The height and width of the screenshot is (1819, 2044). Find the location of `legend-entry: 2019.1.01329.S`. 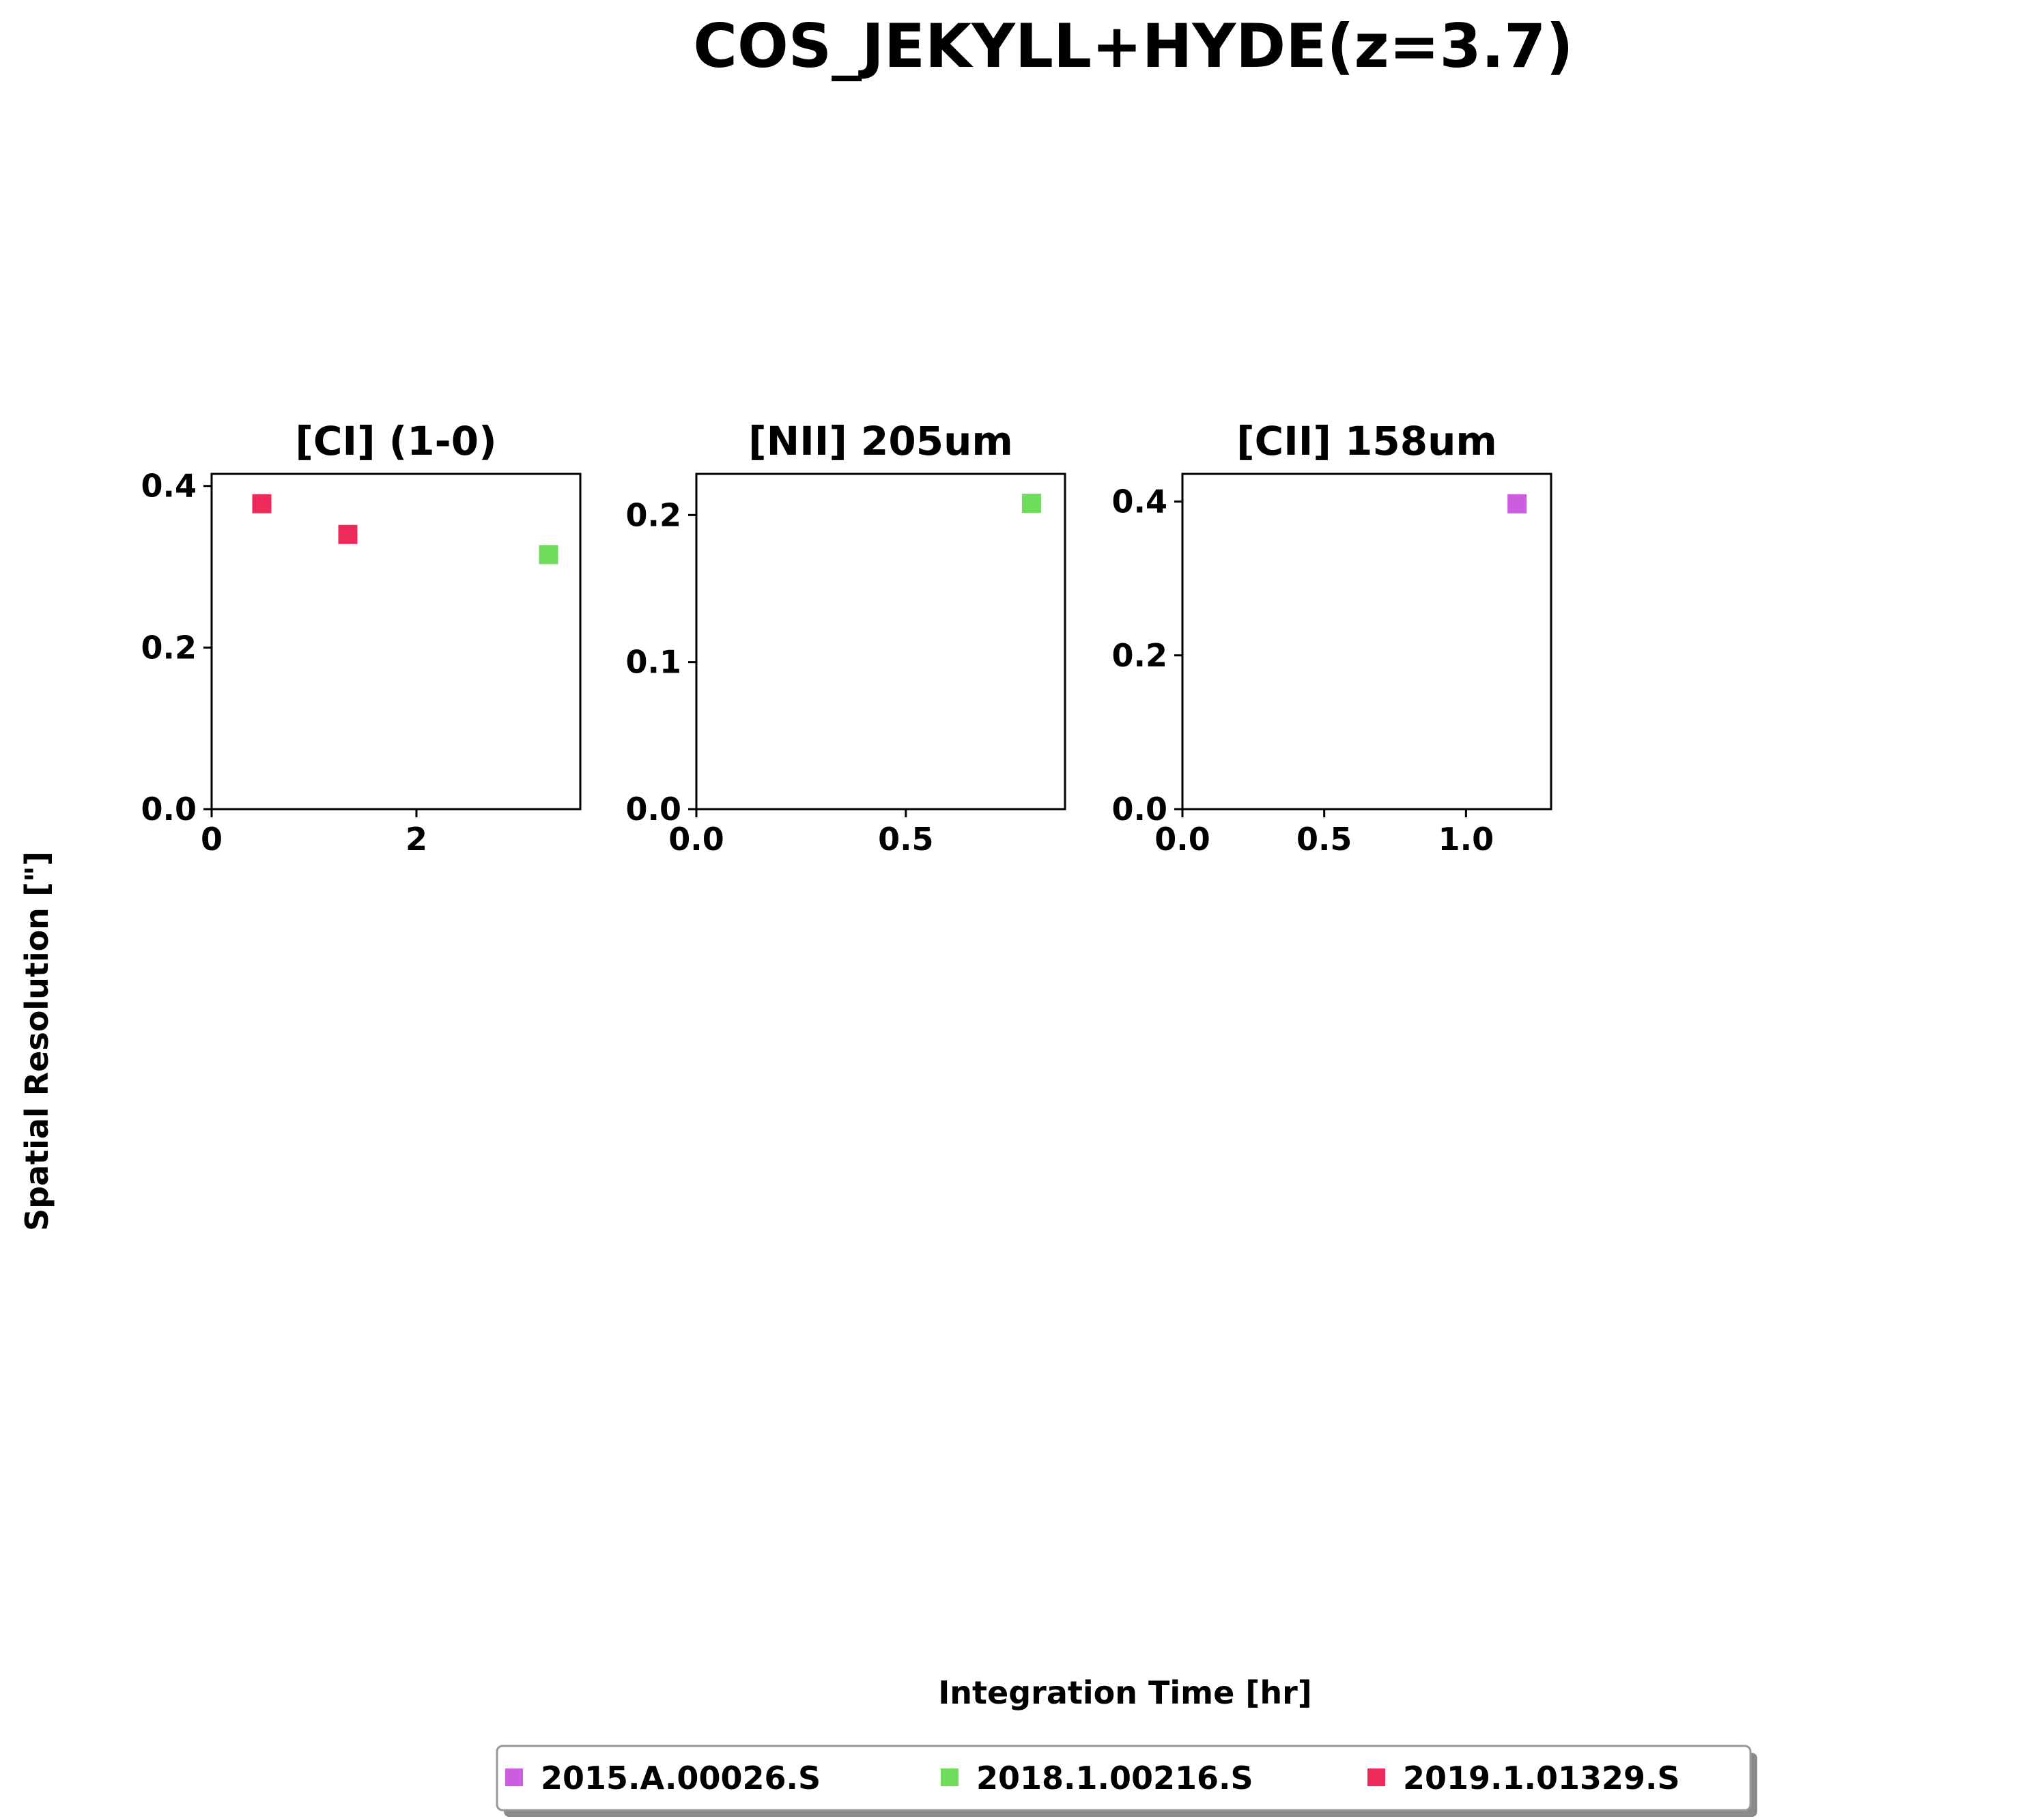

legend-entry: 2019.1.01329.S is located at coordinates (1523, 1778).